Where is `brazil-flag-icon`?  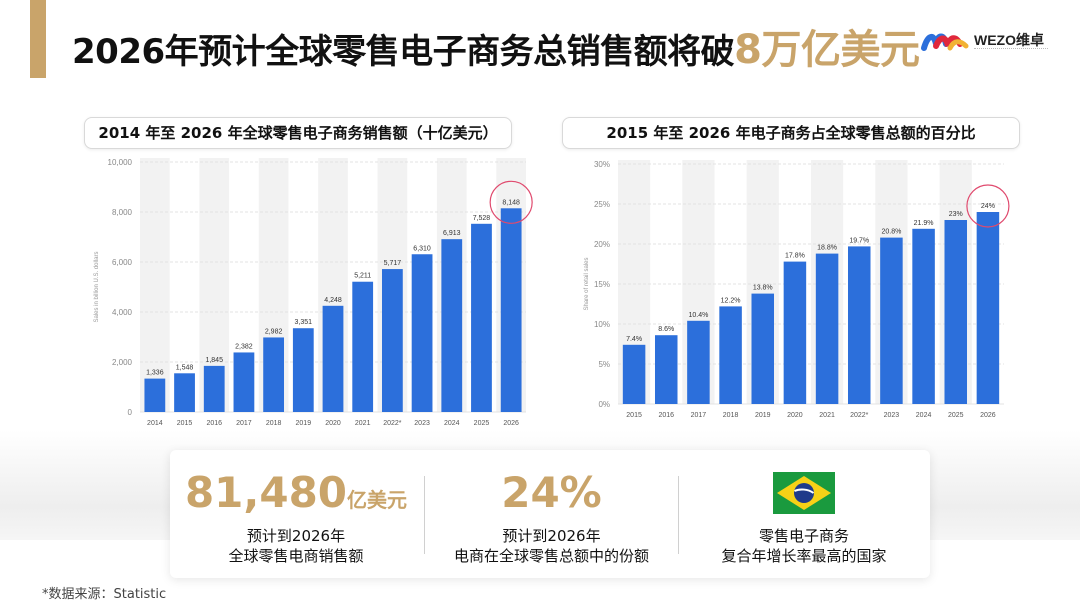 brazil-flag-icon is located at coordinates (804, 493).